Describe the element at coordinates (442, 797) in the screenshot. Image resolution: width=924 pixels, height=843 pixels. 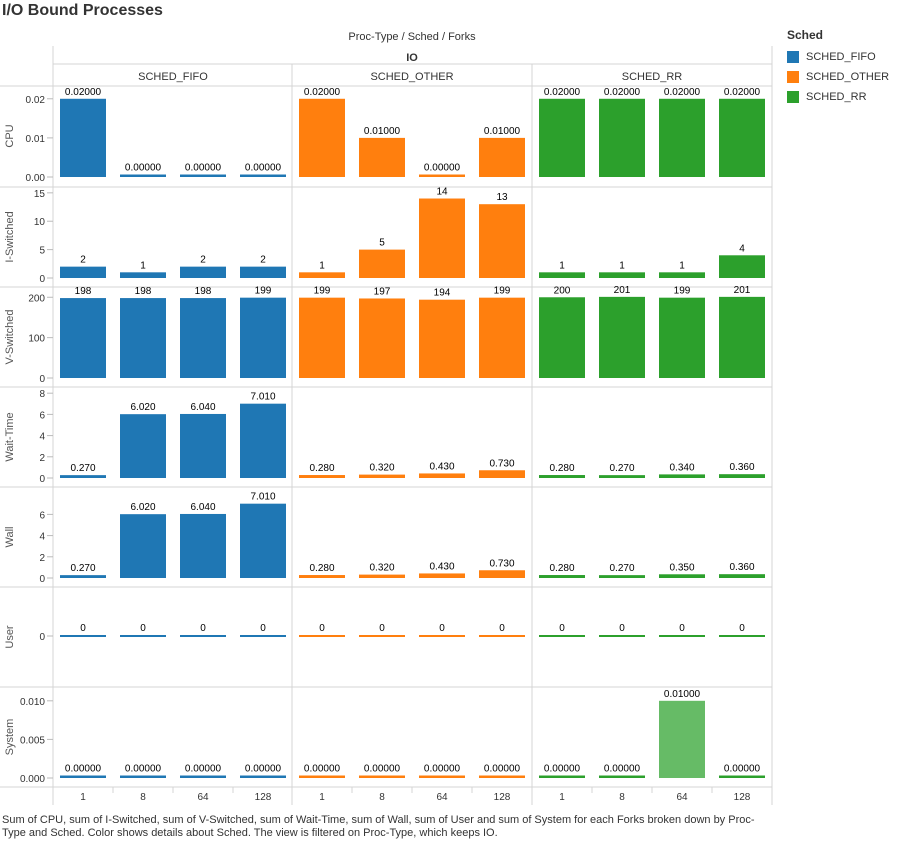
I see `forks-tick-label: 64` at that location.